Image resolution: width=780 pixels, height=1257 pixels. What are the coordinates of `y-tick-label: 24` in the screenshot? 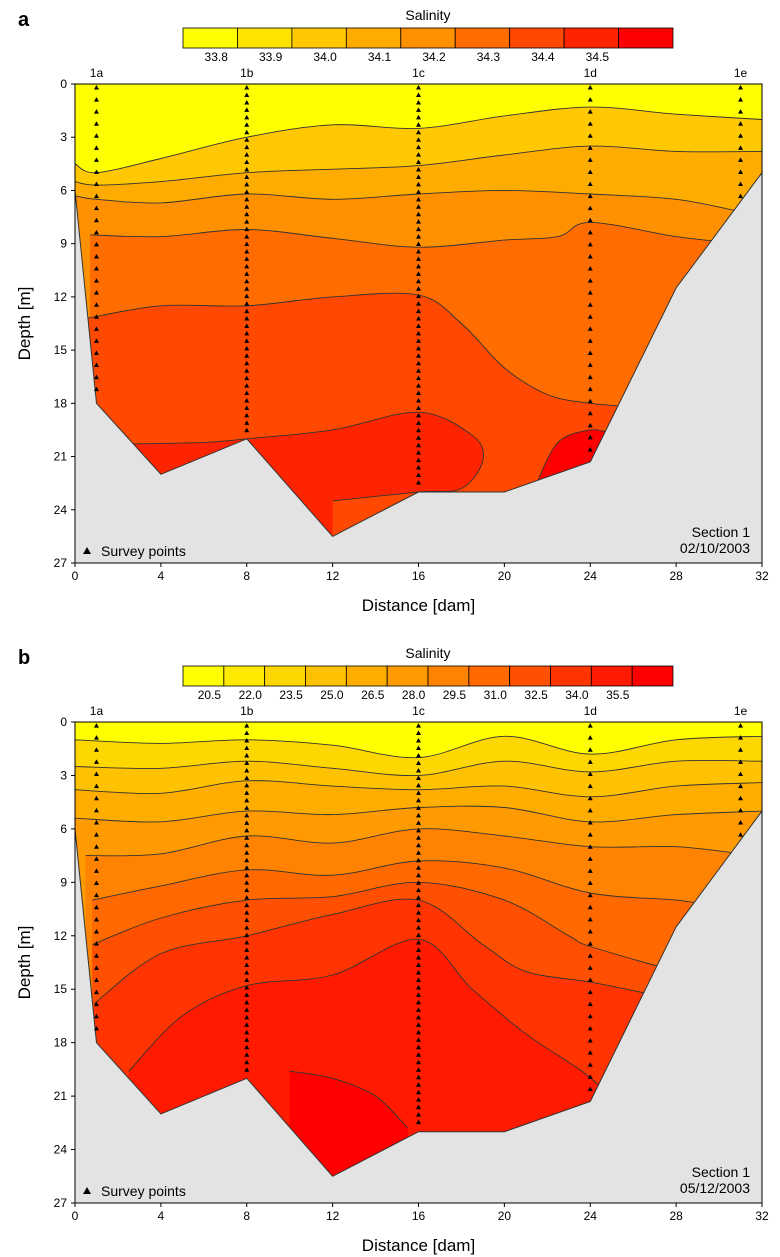 It's located at (61, 510).